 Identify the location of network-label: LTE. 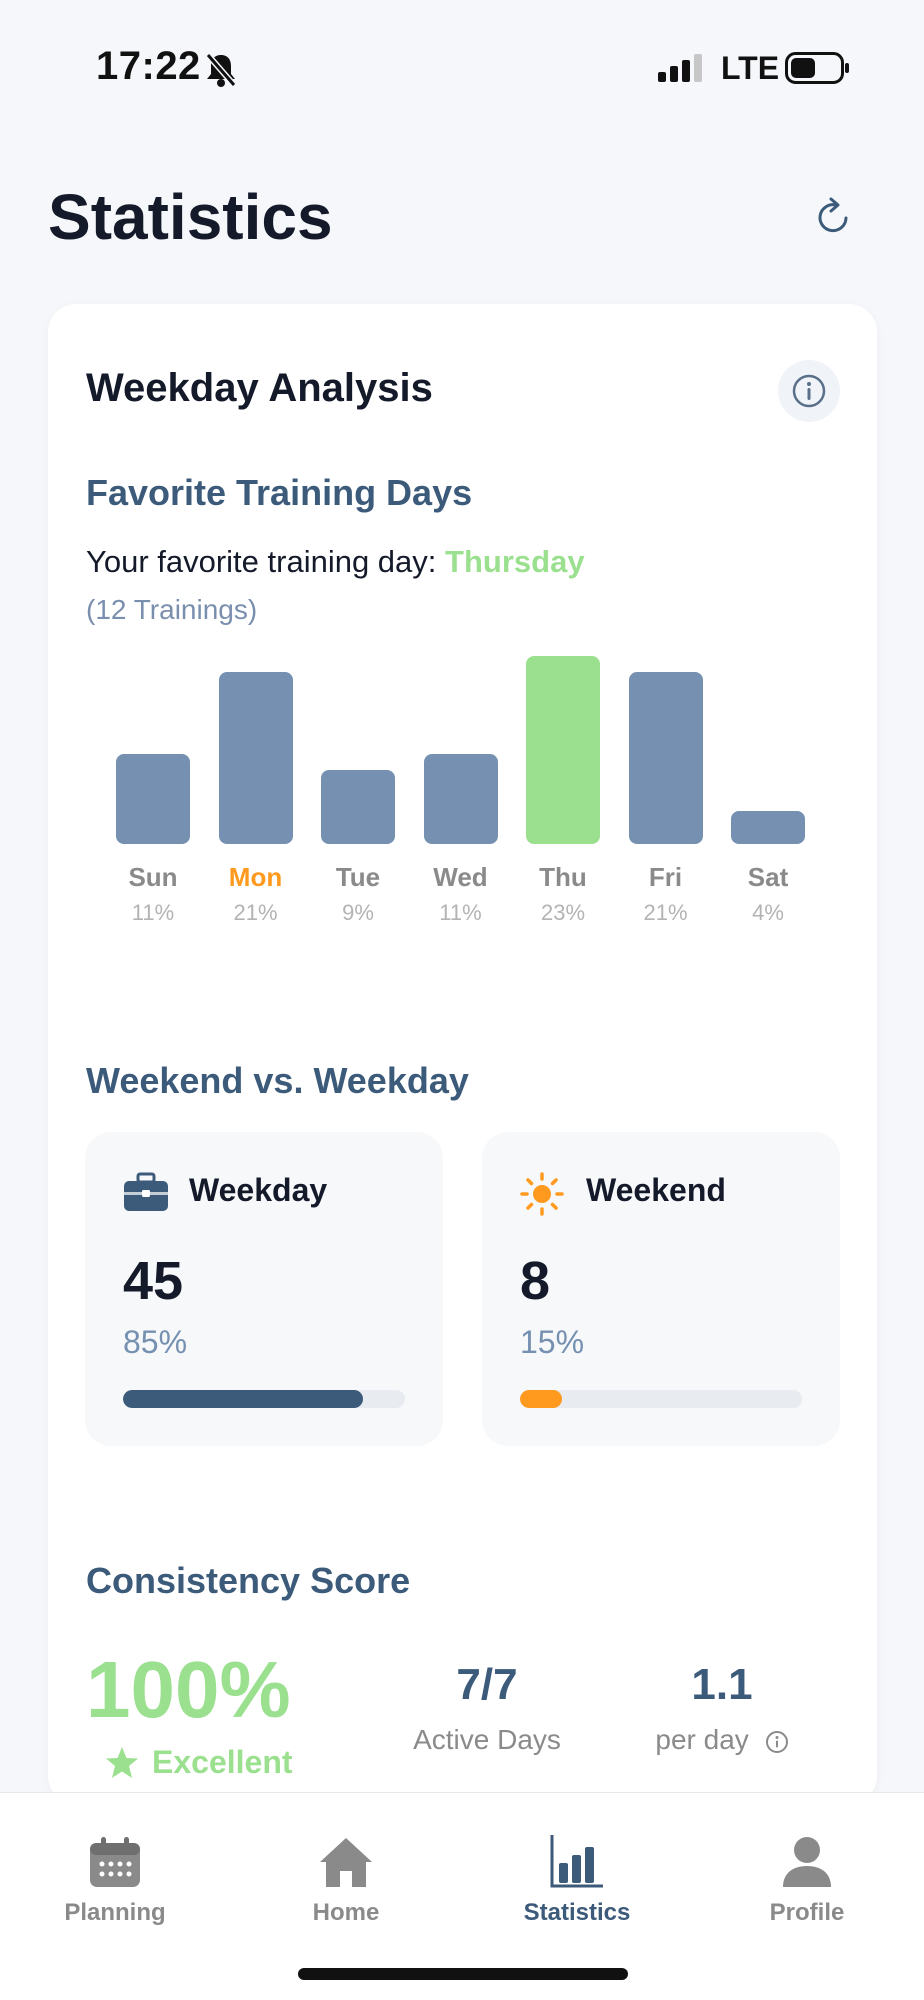
(750, 68).